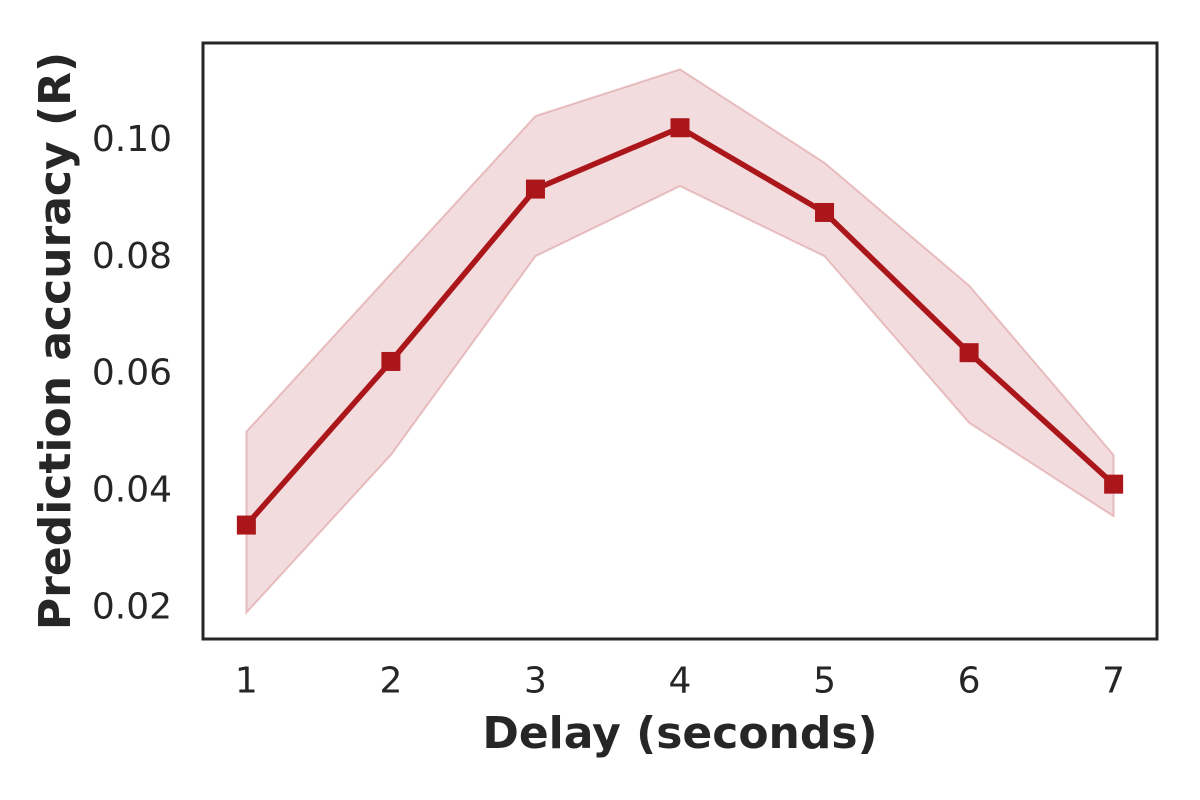  Describe the element at coordinates (132, 256) in the screenshot. I see `y-tick-label: 0.08` at that location.